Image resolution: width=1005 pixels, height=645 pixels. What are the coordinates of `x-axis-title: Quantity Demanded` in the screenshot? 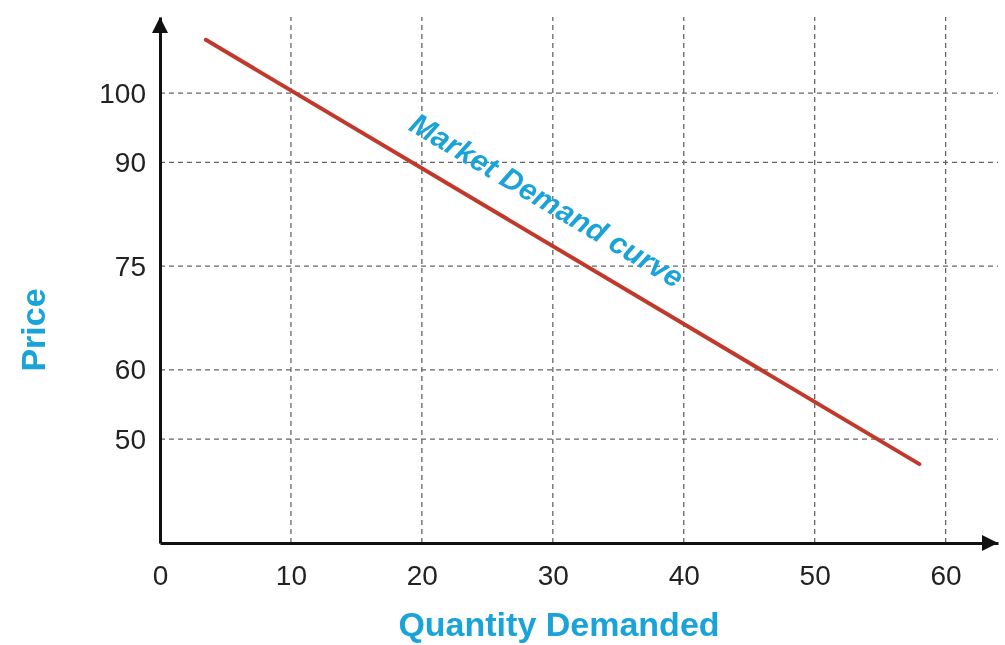 It's located at (559, 624).